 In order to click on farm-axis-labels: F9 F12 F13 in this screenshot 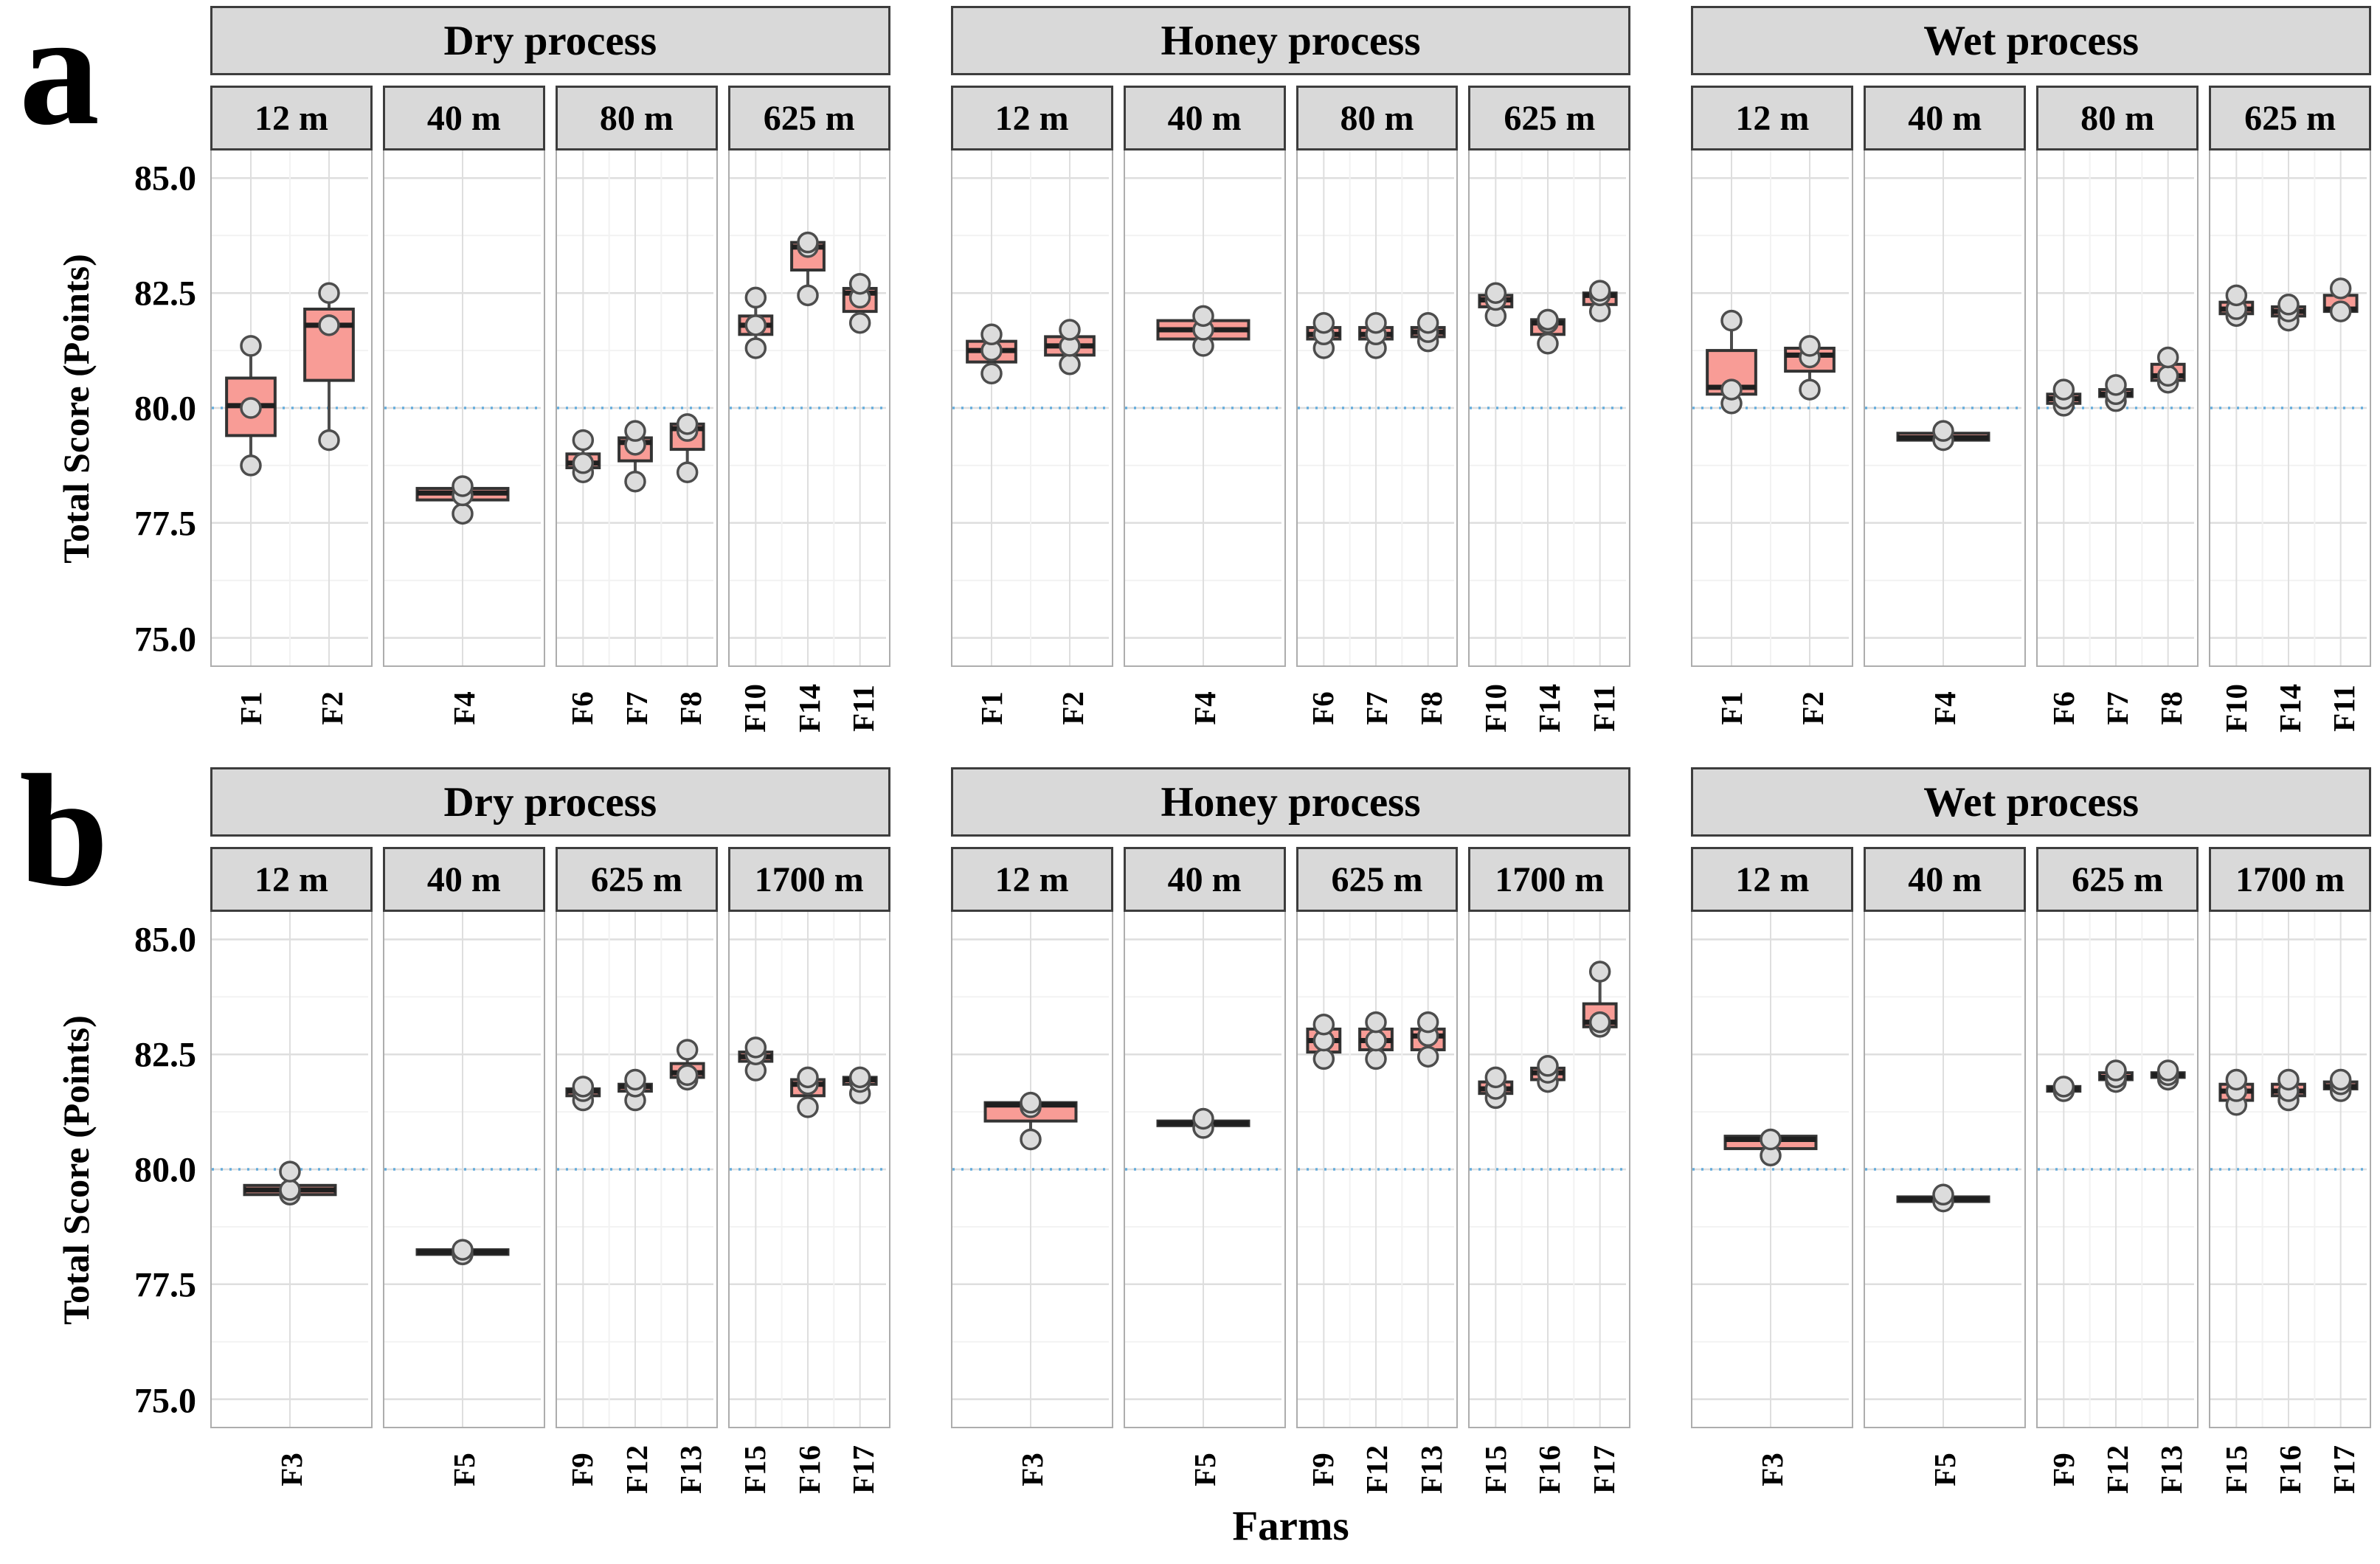, I will do `click(2117, 1468)`.